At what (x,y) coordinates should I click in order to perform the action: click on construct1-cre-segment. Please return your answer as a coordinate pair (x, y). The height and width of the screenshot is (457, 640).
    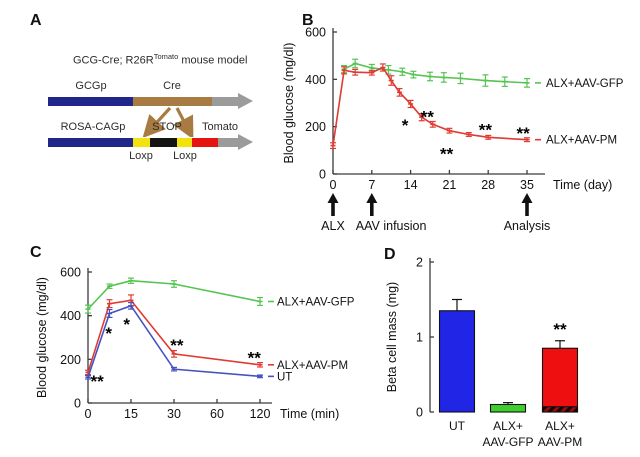
    Looking at the image, I should click on (172, 101).